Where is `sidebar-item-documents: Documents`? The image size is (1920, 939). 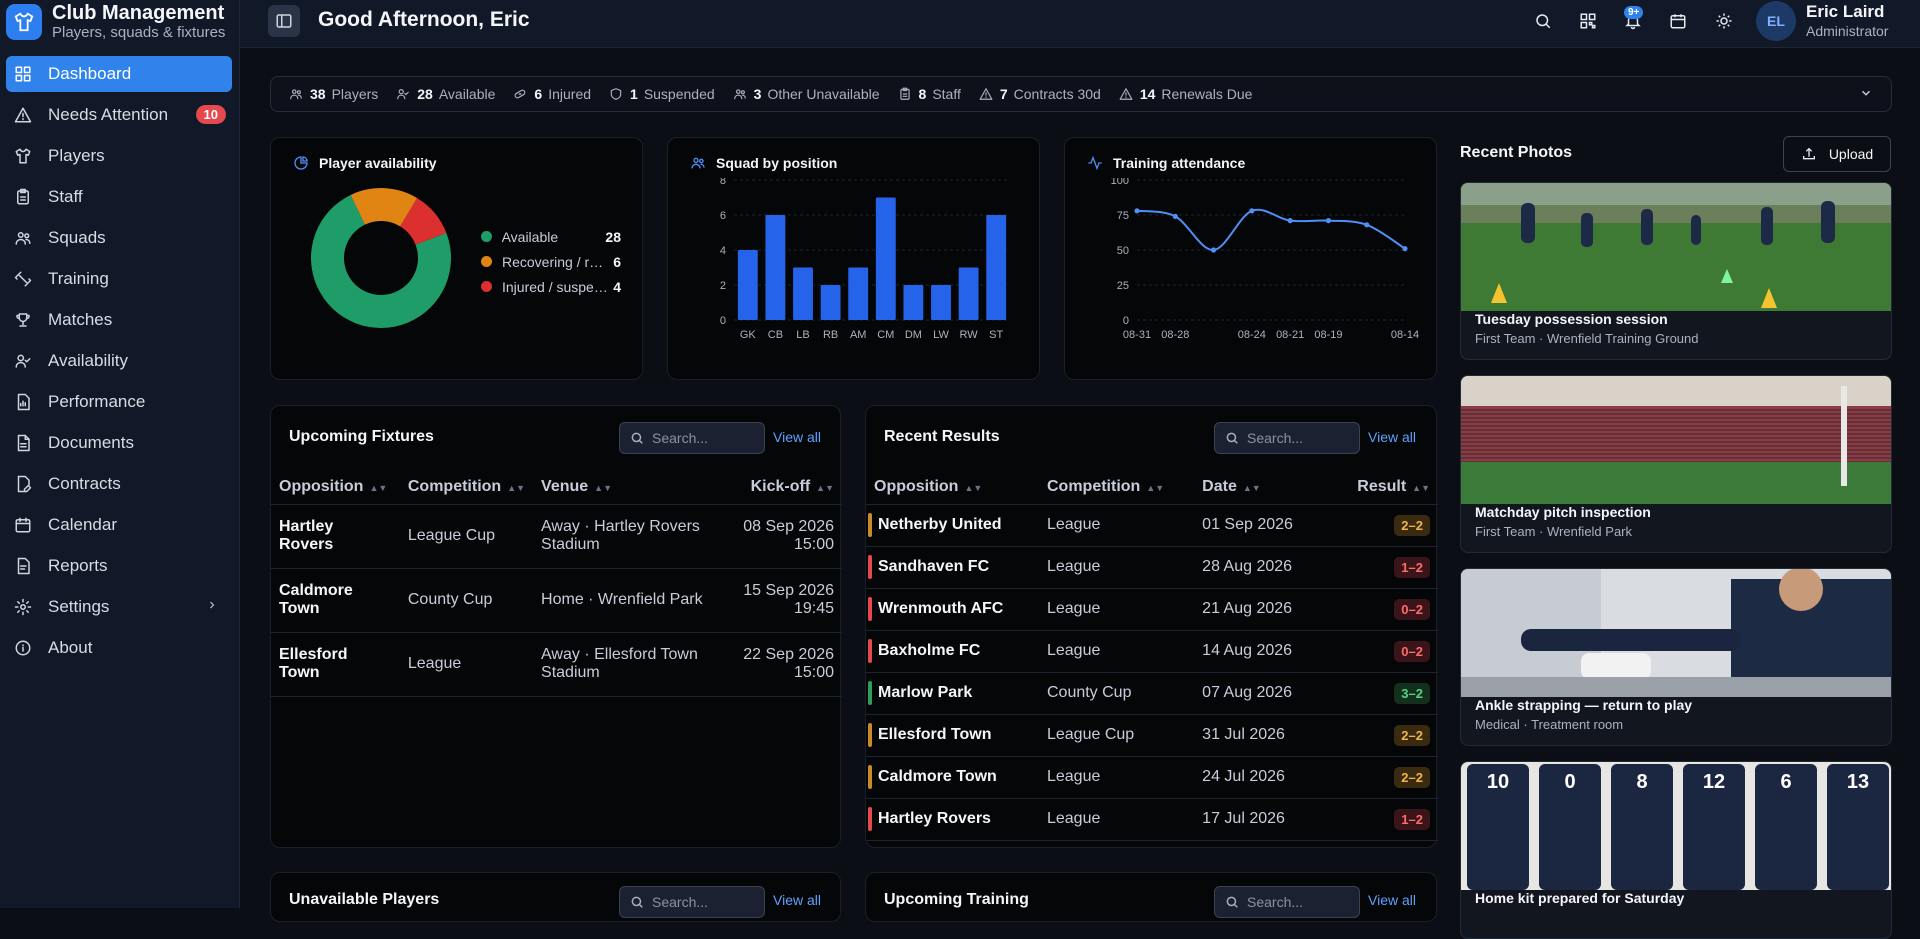 sidebar-item-documents: Documents is located at coordinates (119, 443).